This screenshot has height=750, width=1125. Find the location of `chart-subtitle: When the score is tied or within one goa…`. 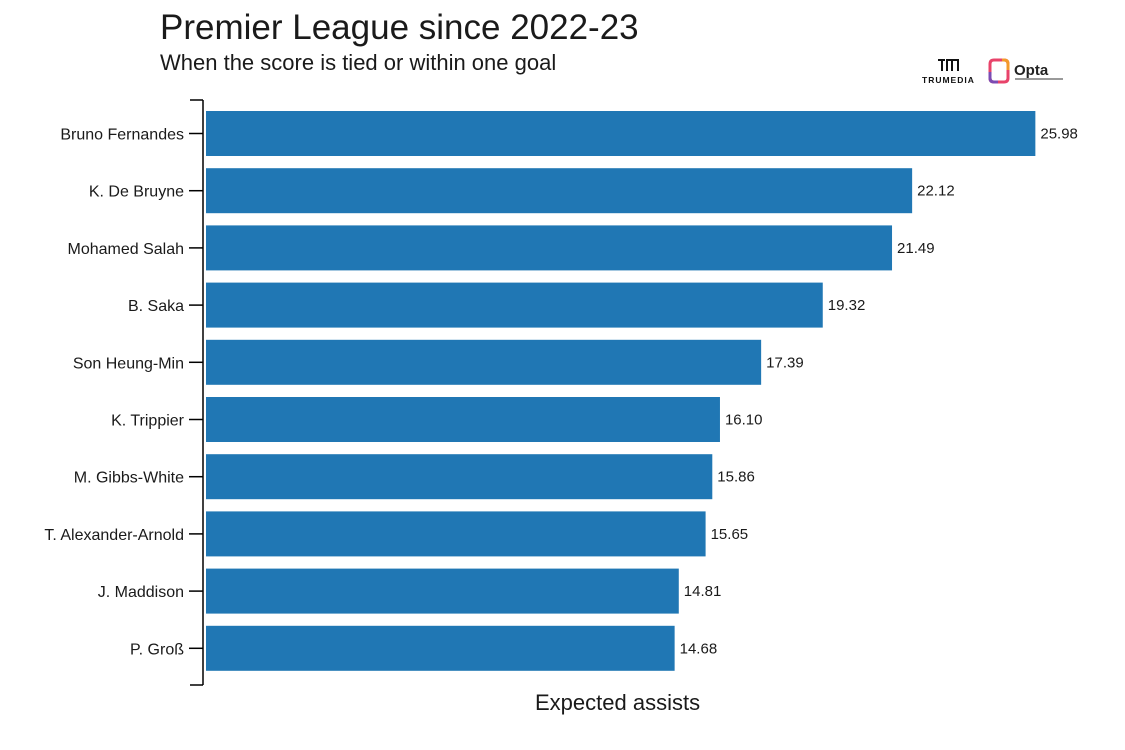

chart-subtitle: When the score is tied or within one goa… is located at coordinates (358, 62).